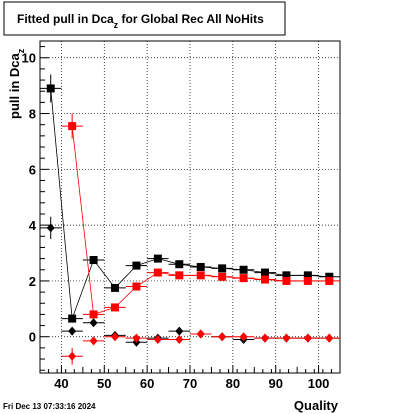  I want to click on timestamp: Fri Dec 13 07:33:16 2024, so click(49, 406).